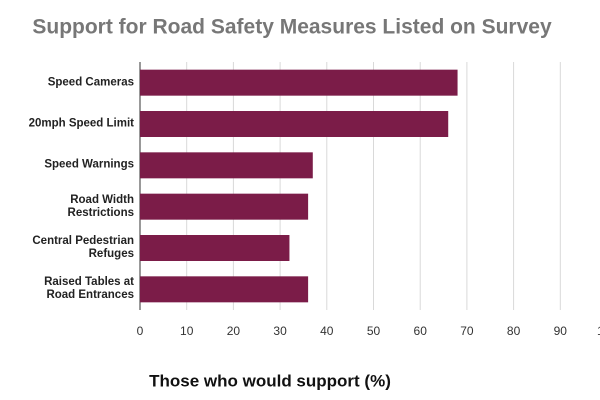 The height and width of the screenshot is (400, 600). Describe the element at coordinates (514, 331) in the screenshot. I see `x-tick-label: 80` at that location.